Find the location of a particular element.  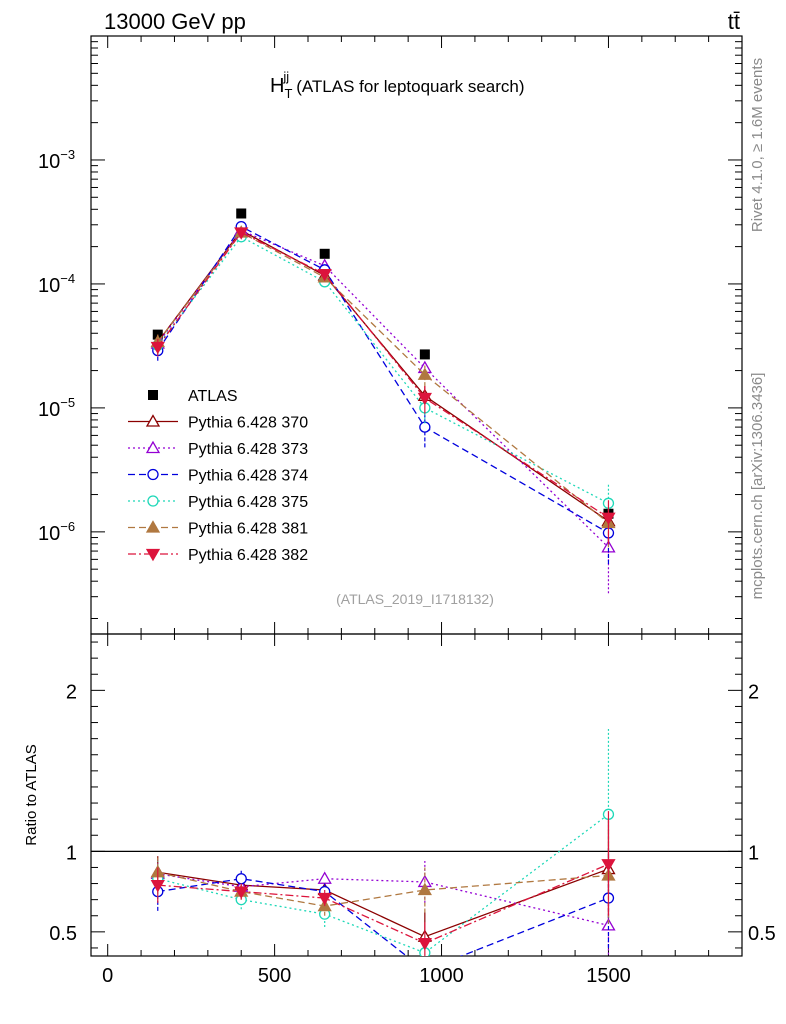

title-subscript: T is located at coordinates (288, 93).